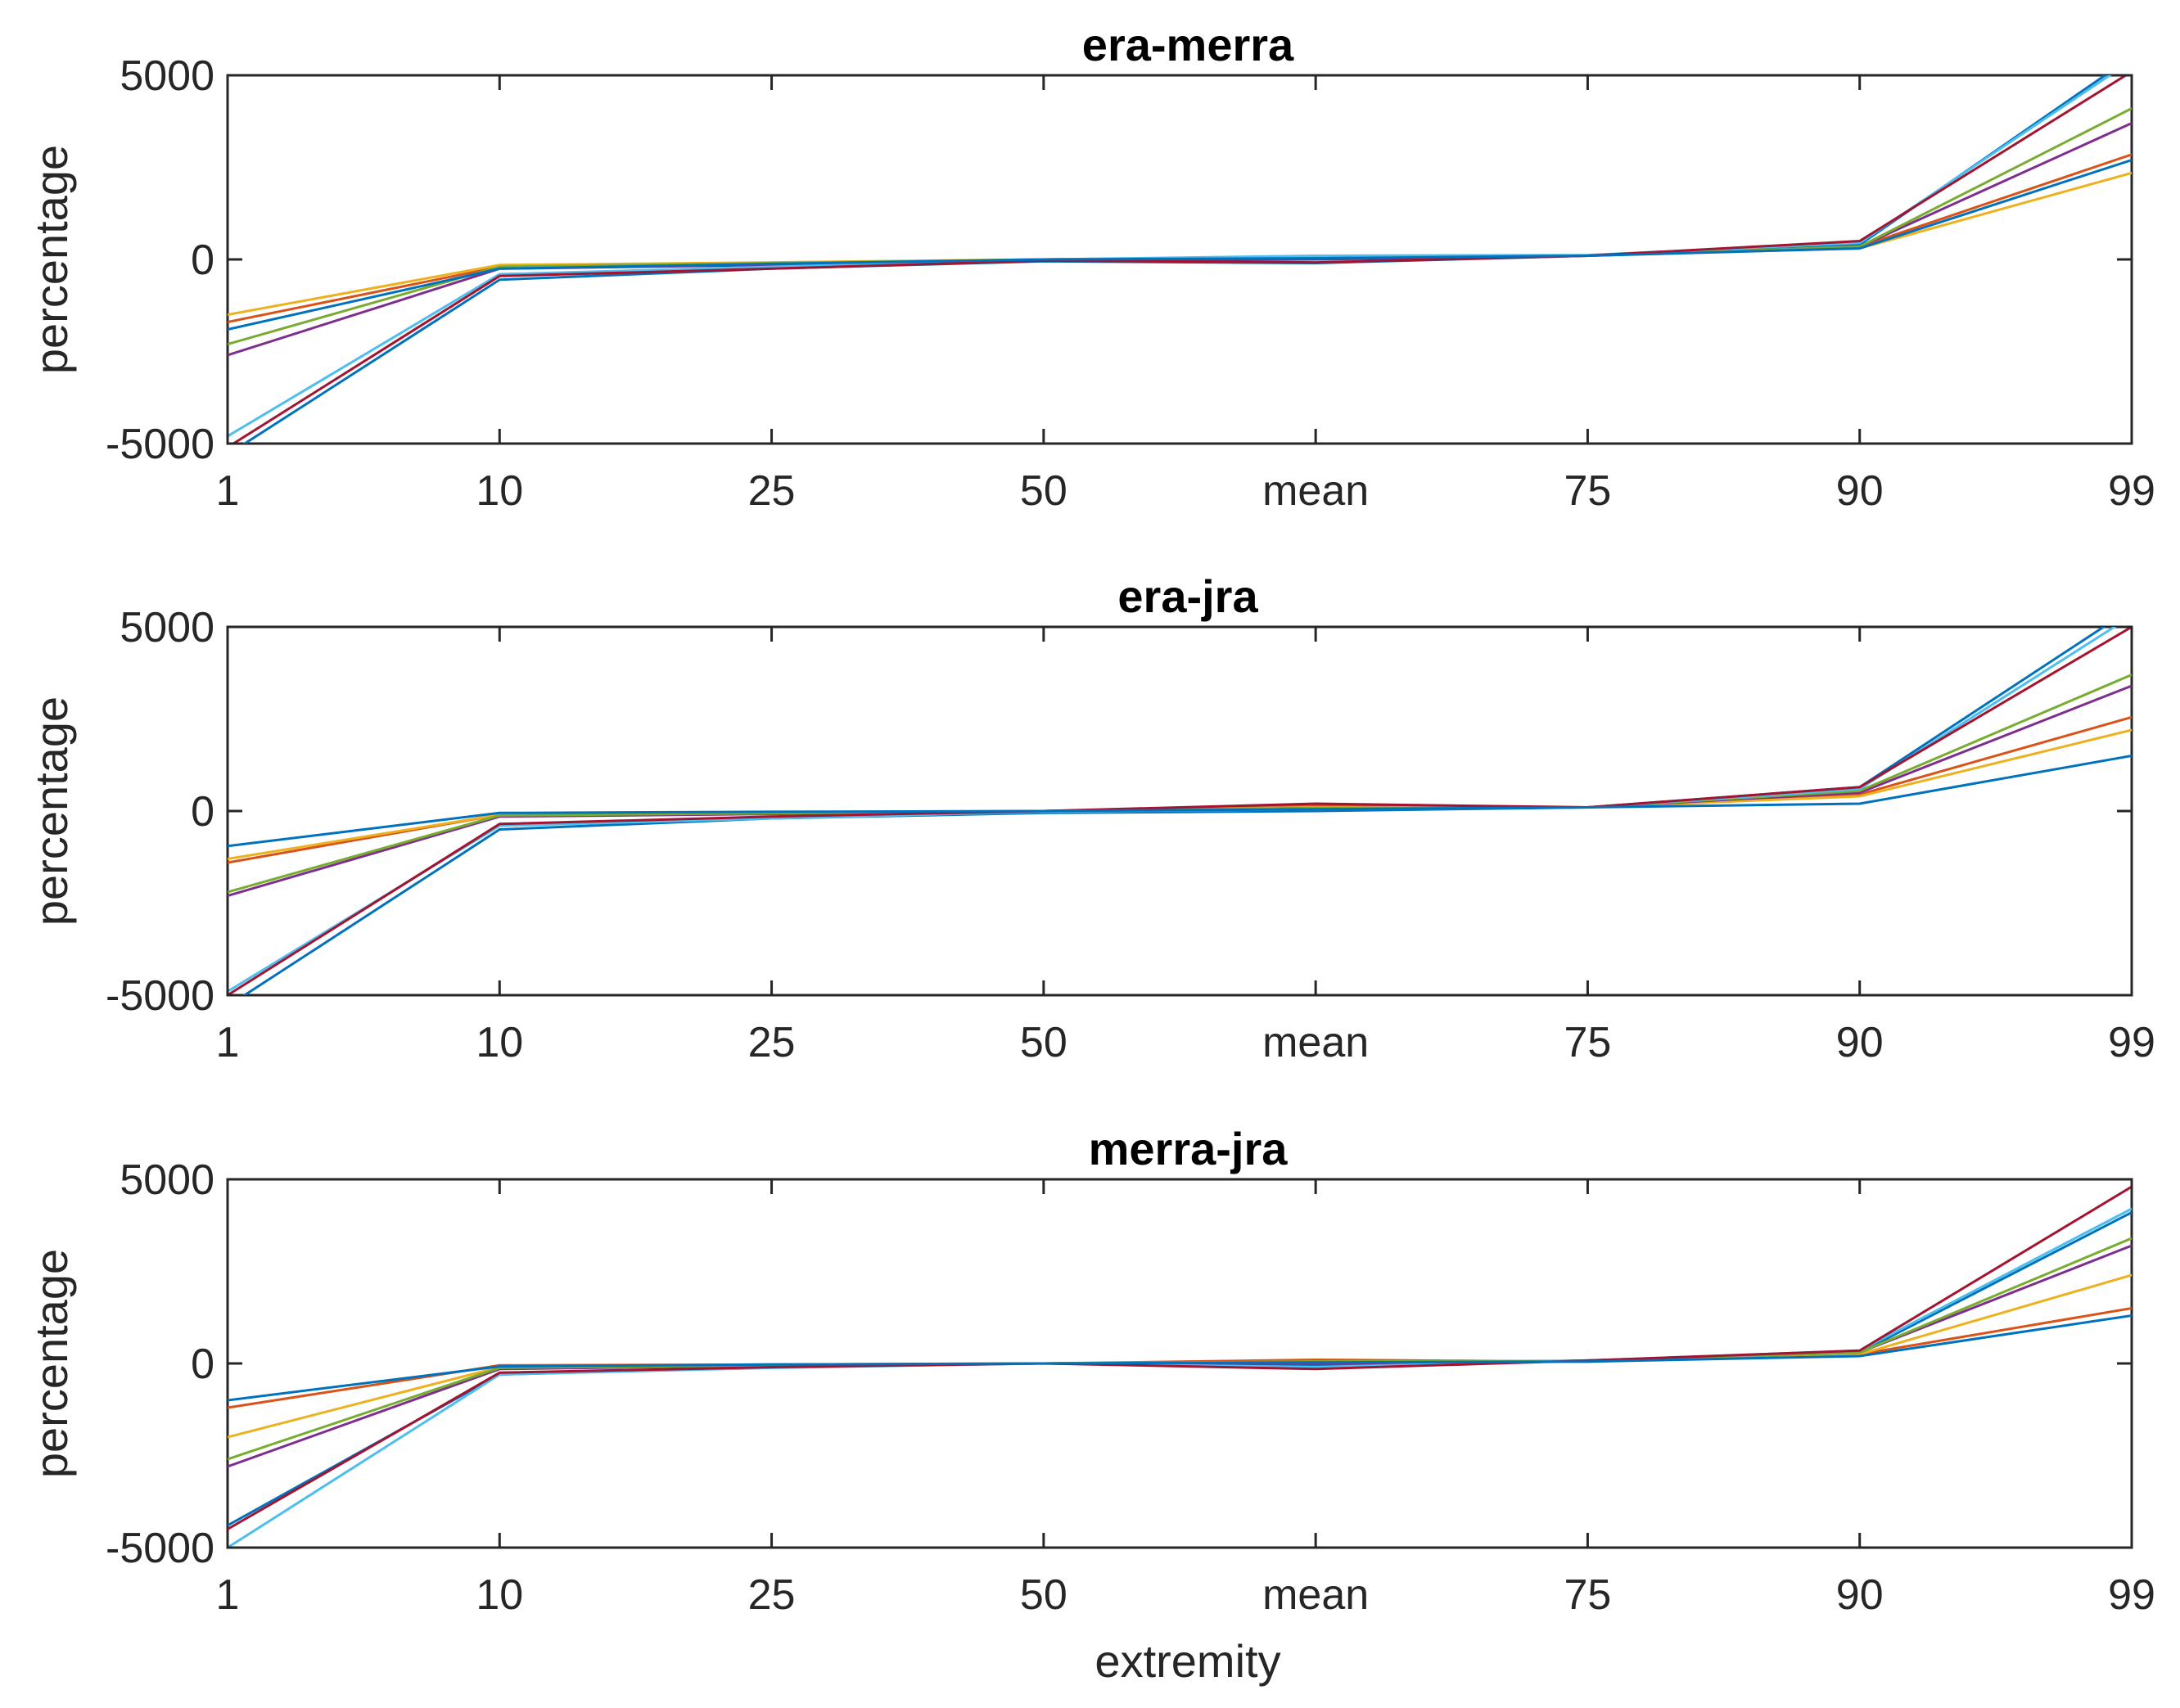 This screenshot has width=2180, height=1708. Describe the element at coordinates (1187, 1661) in the screenshot. I see `x-axis-label: extremity` at that location.